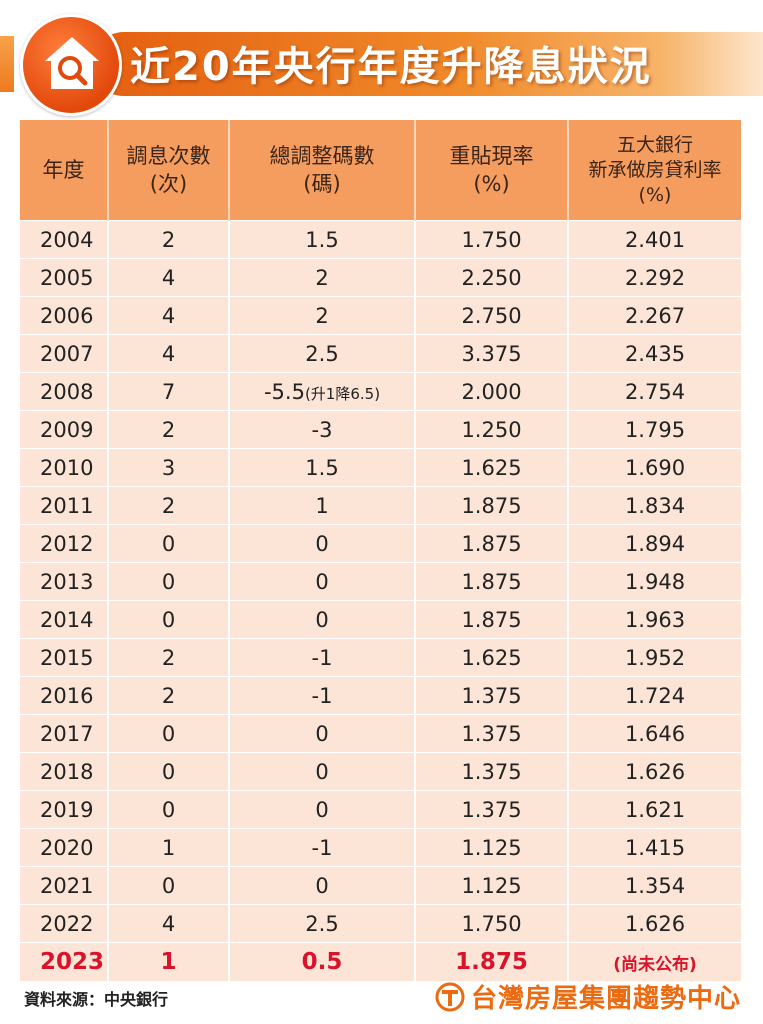 The image size is (763, 1024). I want to click on cell-adjust-count: 7, so click(168, 391).